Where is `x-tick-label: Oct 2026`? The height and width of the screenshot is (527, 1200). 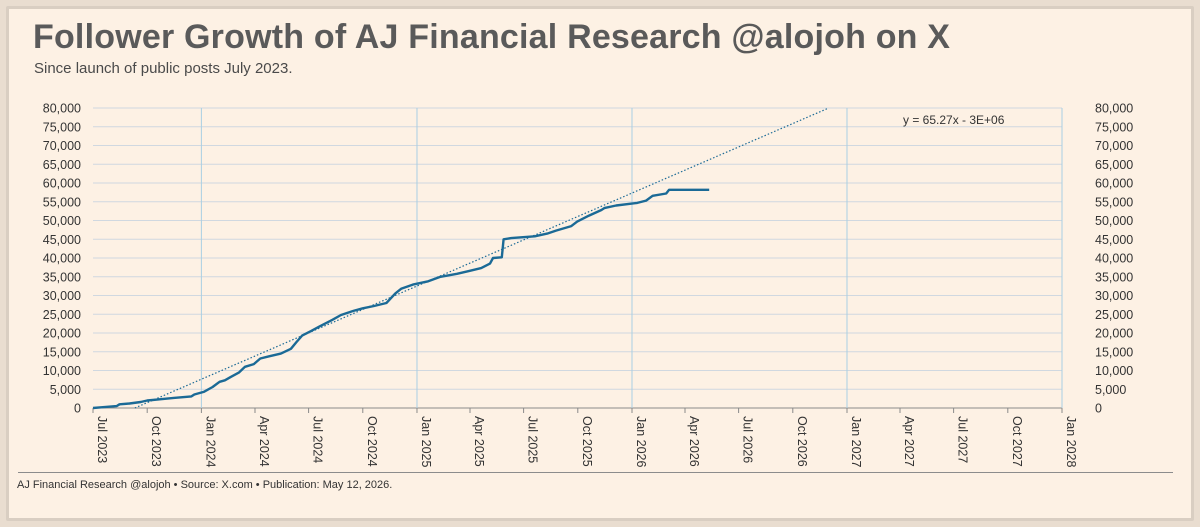
x-tick-label: Oct 2026 is located at coordinates (802, 441).